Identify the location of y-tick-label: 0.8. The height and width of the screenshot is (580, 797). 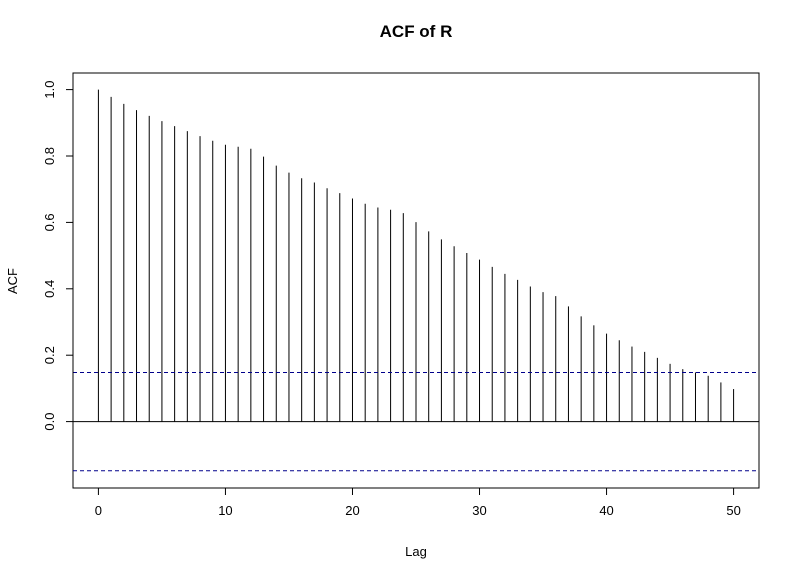
(49, 156).